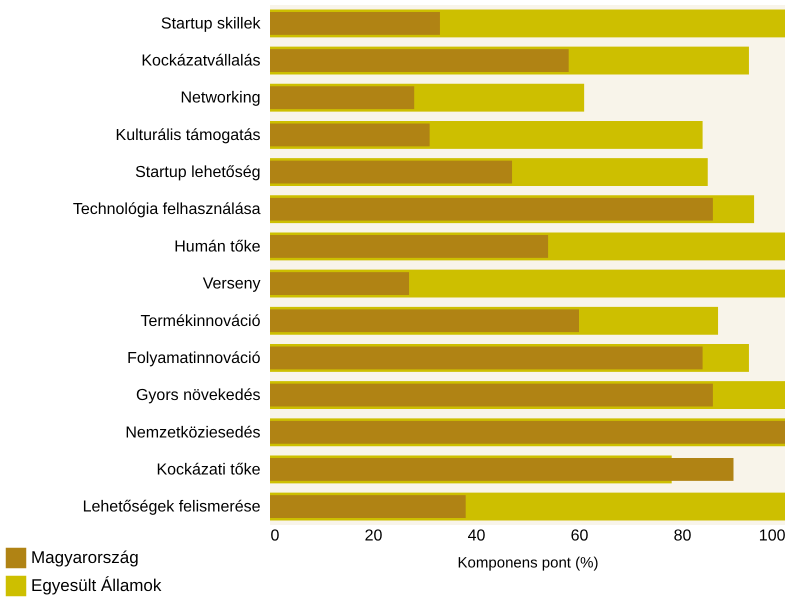  What do you see at coordinates (198, 395) in the screenshot?
I see `y-tick-label: Gyors növekedés` at bounding box center [198, 395].